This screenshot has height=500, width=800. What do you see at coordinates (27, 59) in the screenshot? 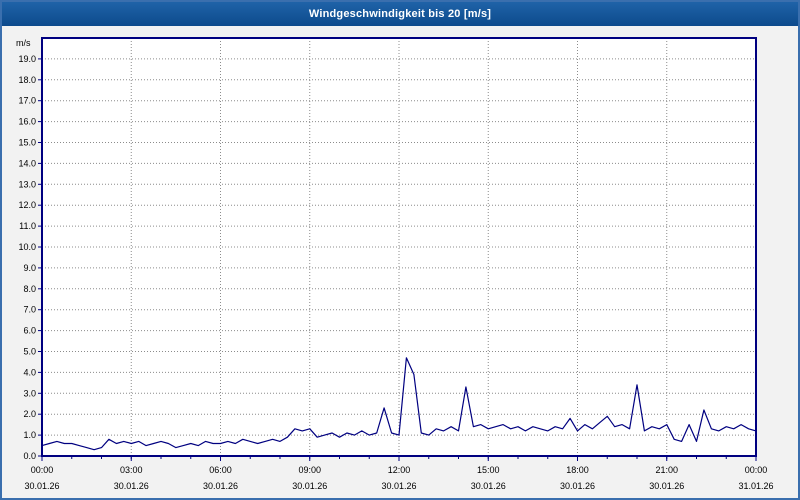
I see `y-tick-label: 19.0` at bounding box center [27, 59].